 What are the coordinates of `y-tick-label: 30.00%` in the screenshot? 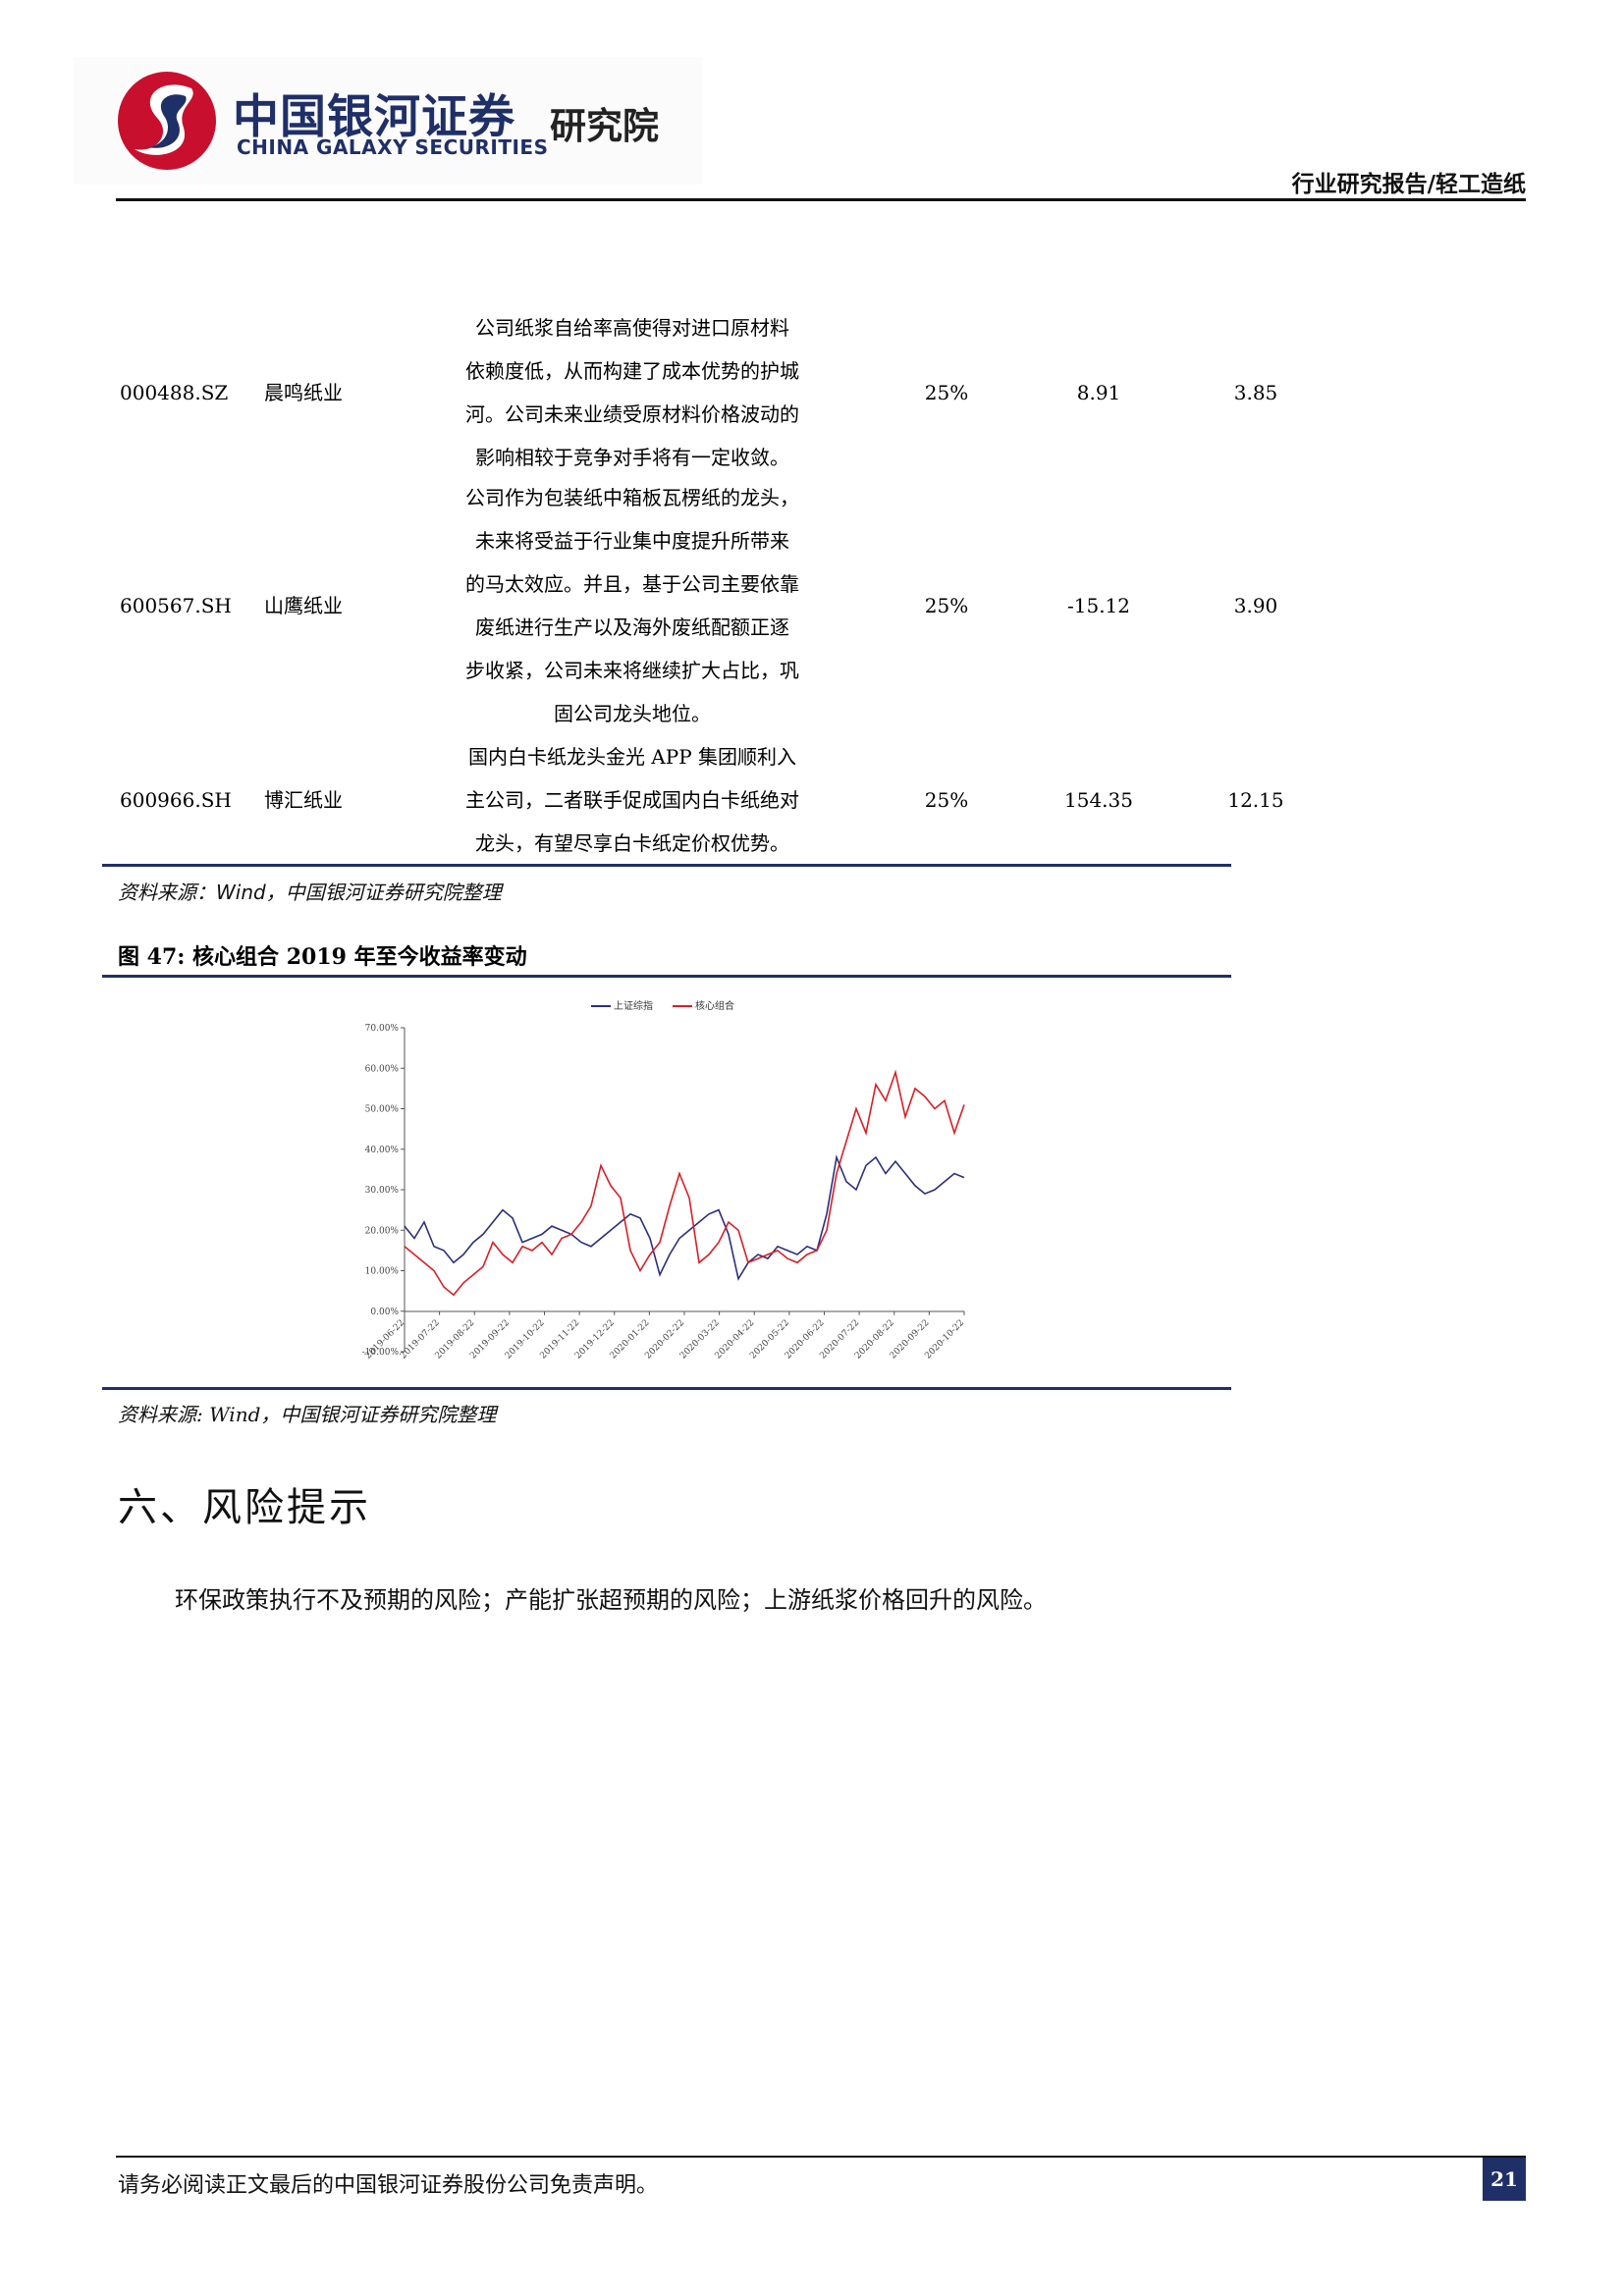 It's located at (382, 1191).